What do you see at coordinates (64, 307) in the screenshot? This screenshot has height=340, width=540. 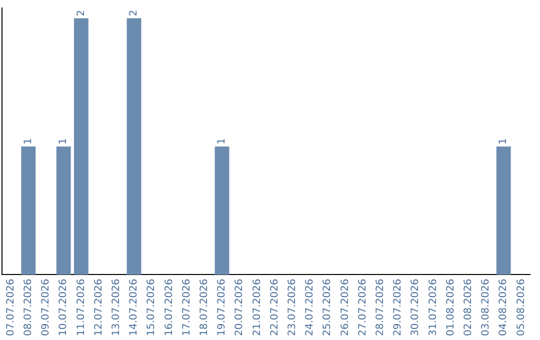 I see `x-tick-label: 10.07.2026` at bounding box center [64, 307].